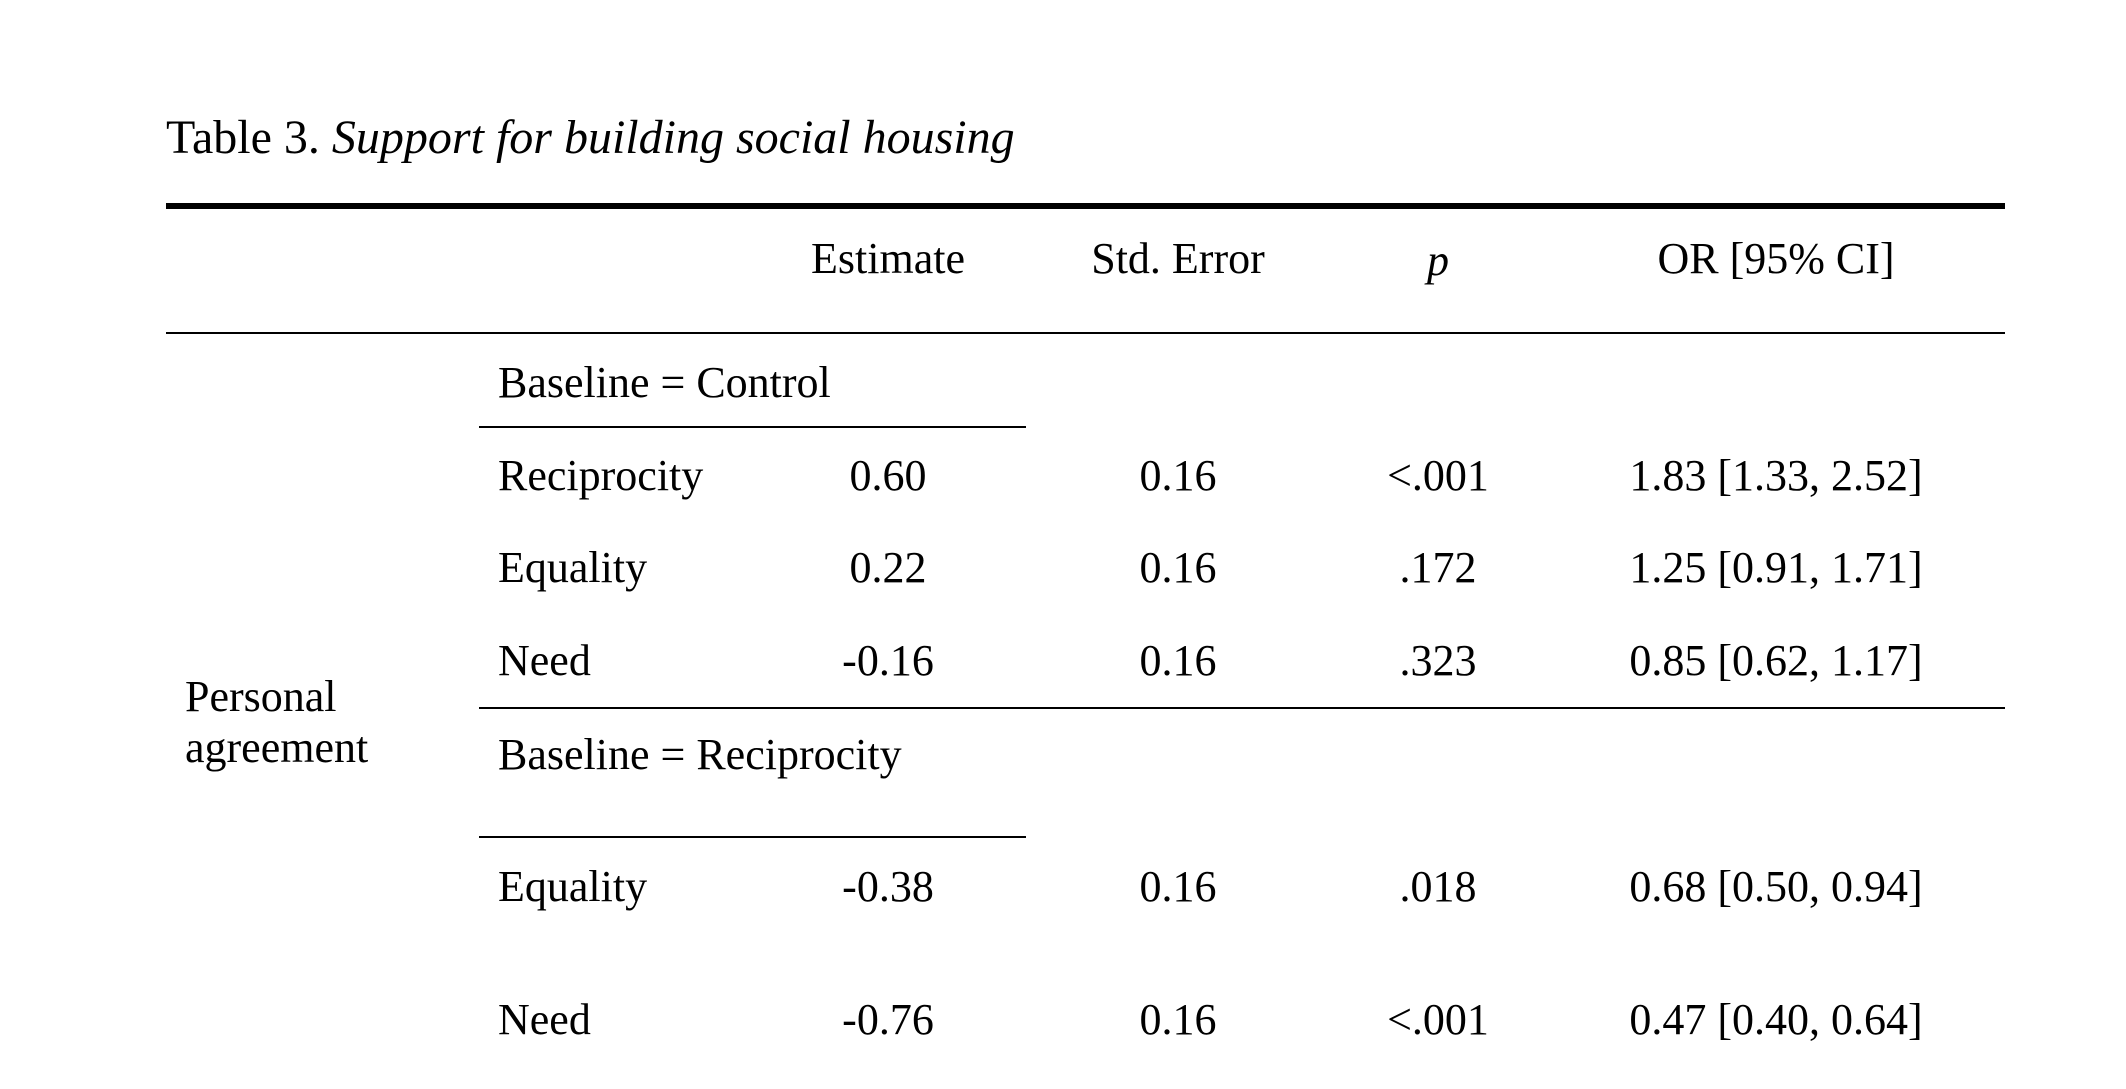 This screenshot has height=1089, width=2126. I want to click on header-rule, so click(1085, 333).